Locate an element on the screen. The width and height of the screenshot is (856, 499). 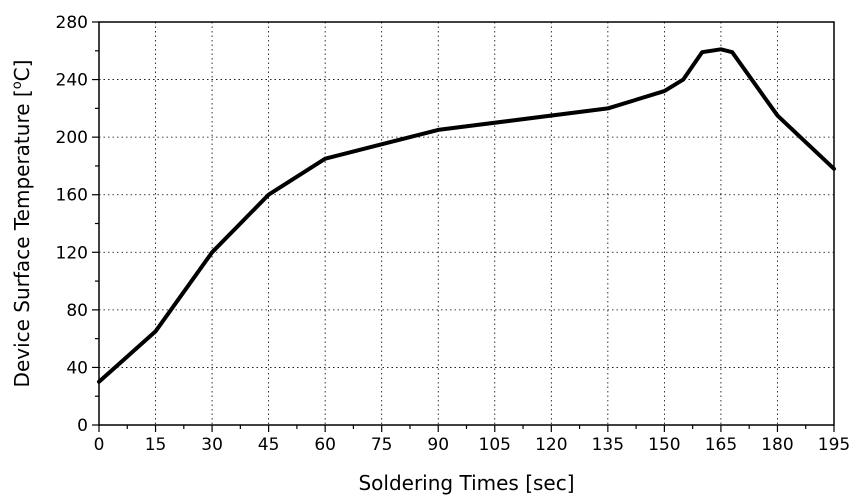
y-tick-label: 240 is located at coordinates (72, 81).